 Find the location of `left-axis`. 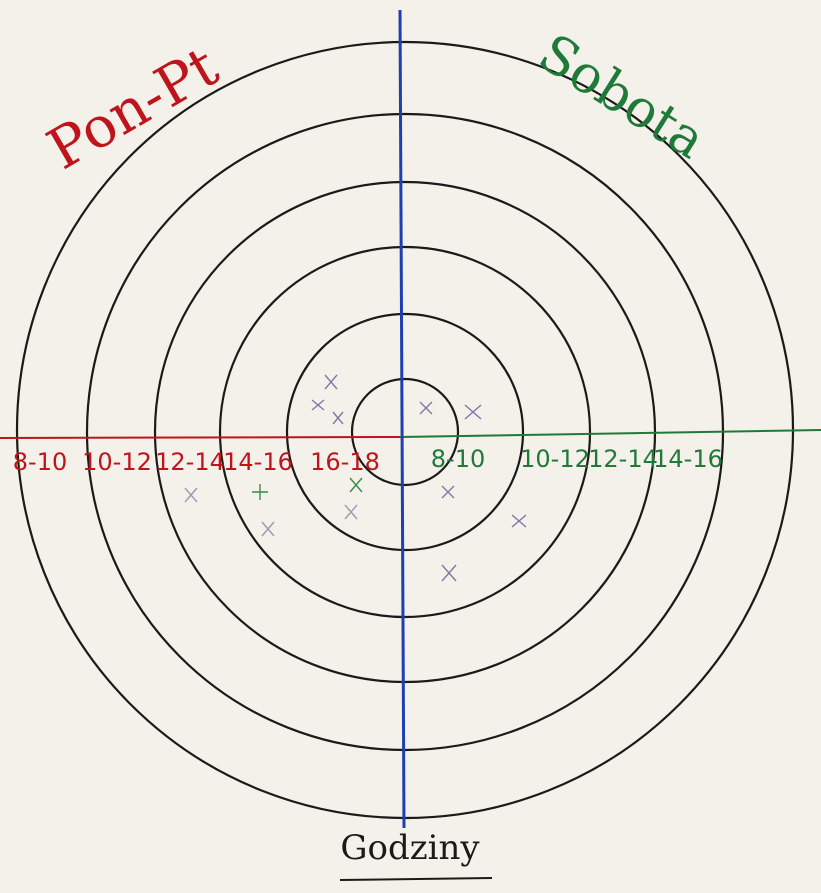

left-axis is located at coordinates (200, 437).